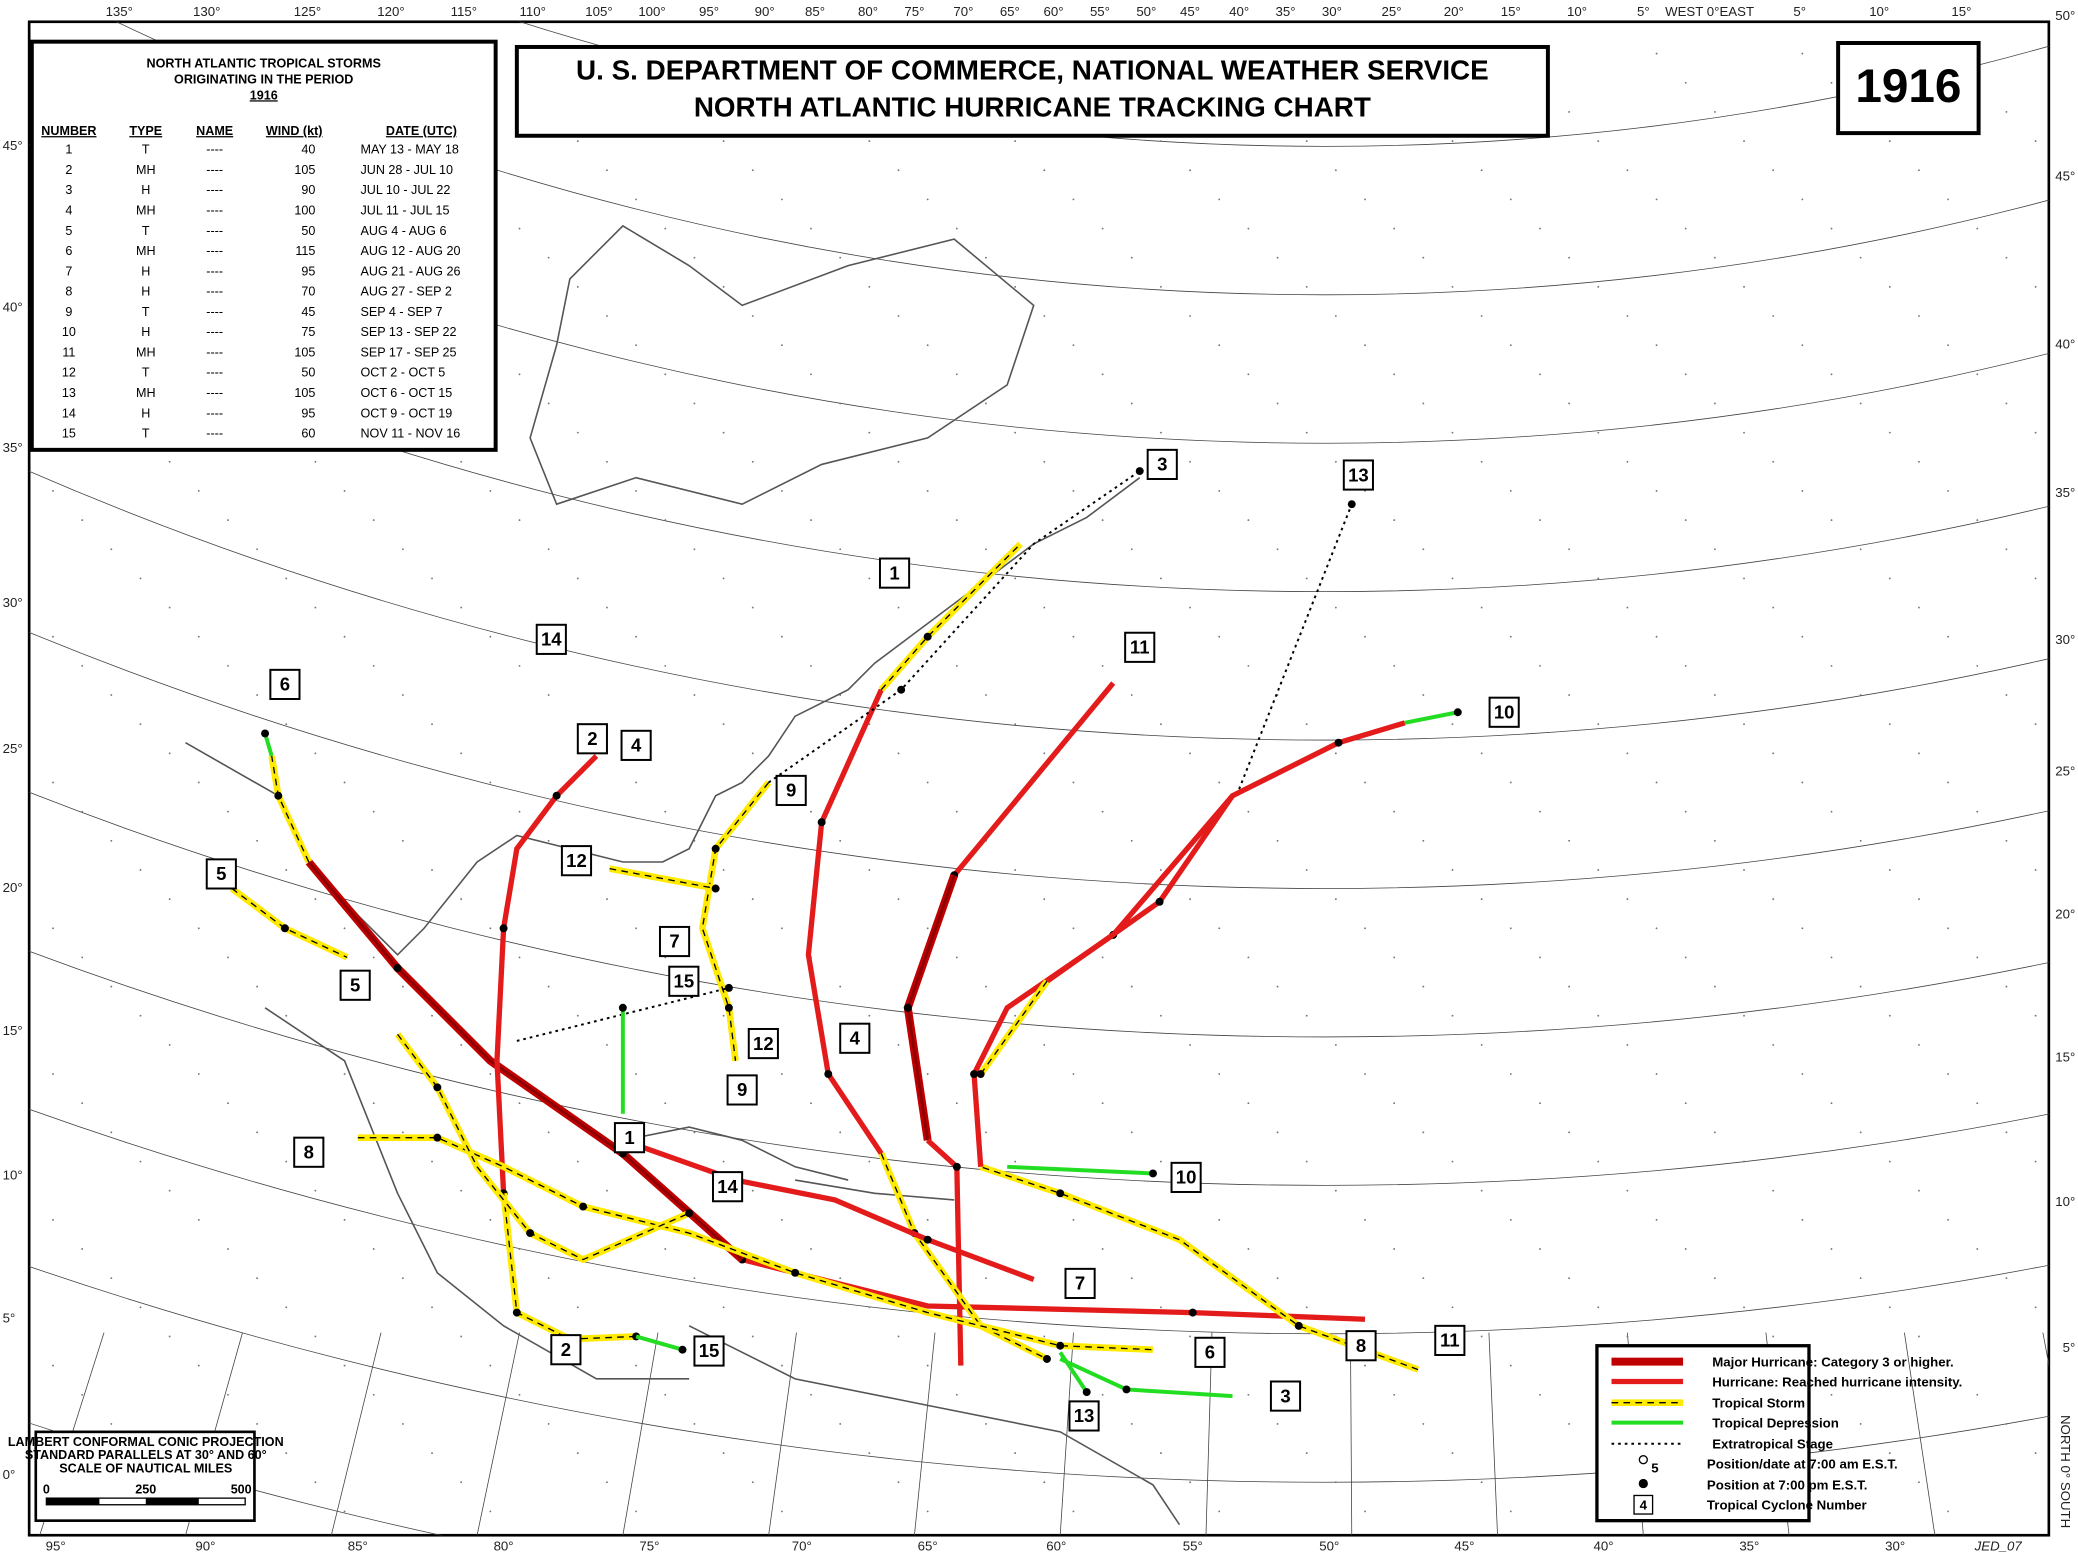  I want to click on table-cell: SEP 13 - SEP 22, so click(408, 332).